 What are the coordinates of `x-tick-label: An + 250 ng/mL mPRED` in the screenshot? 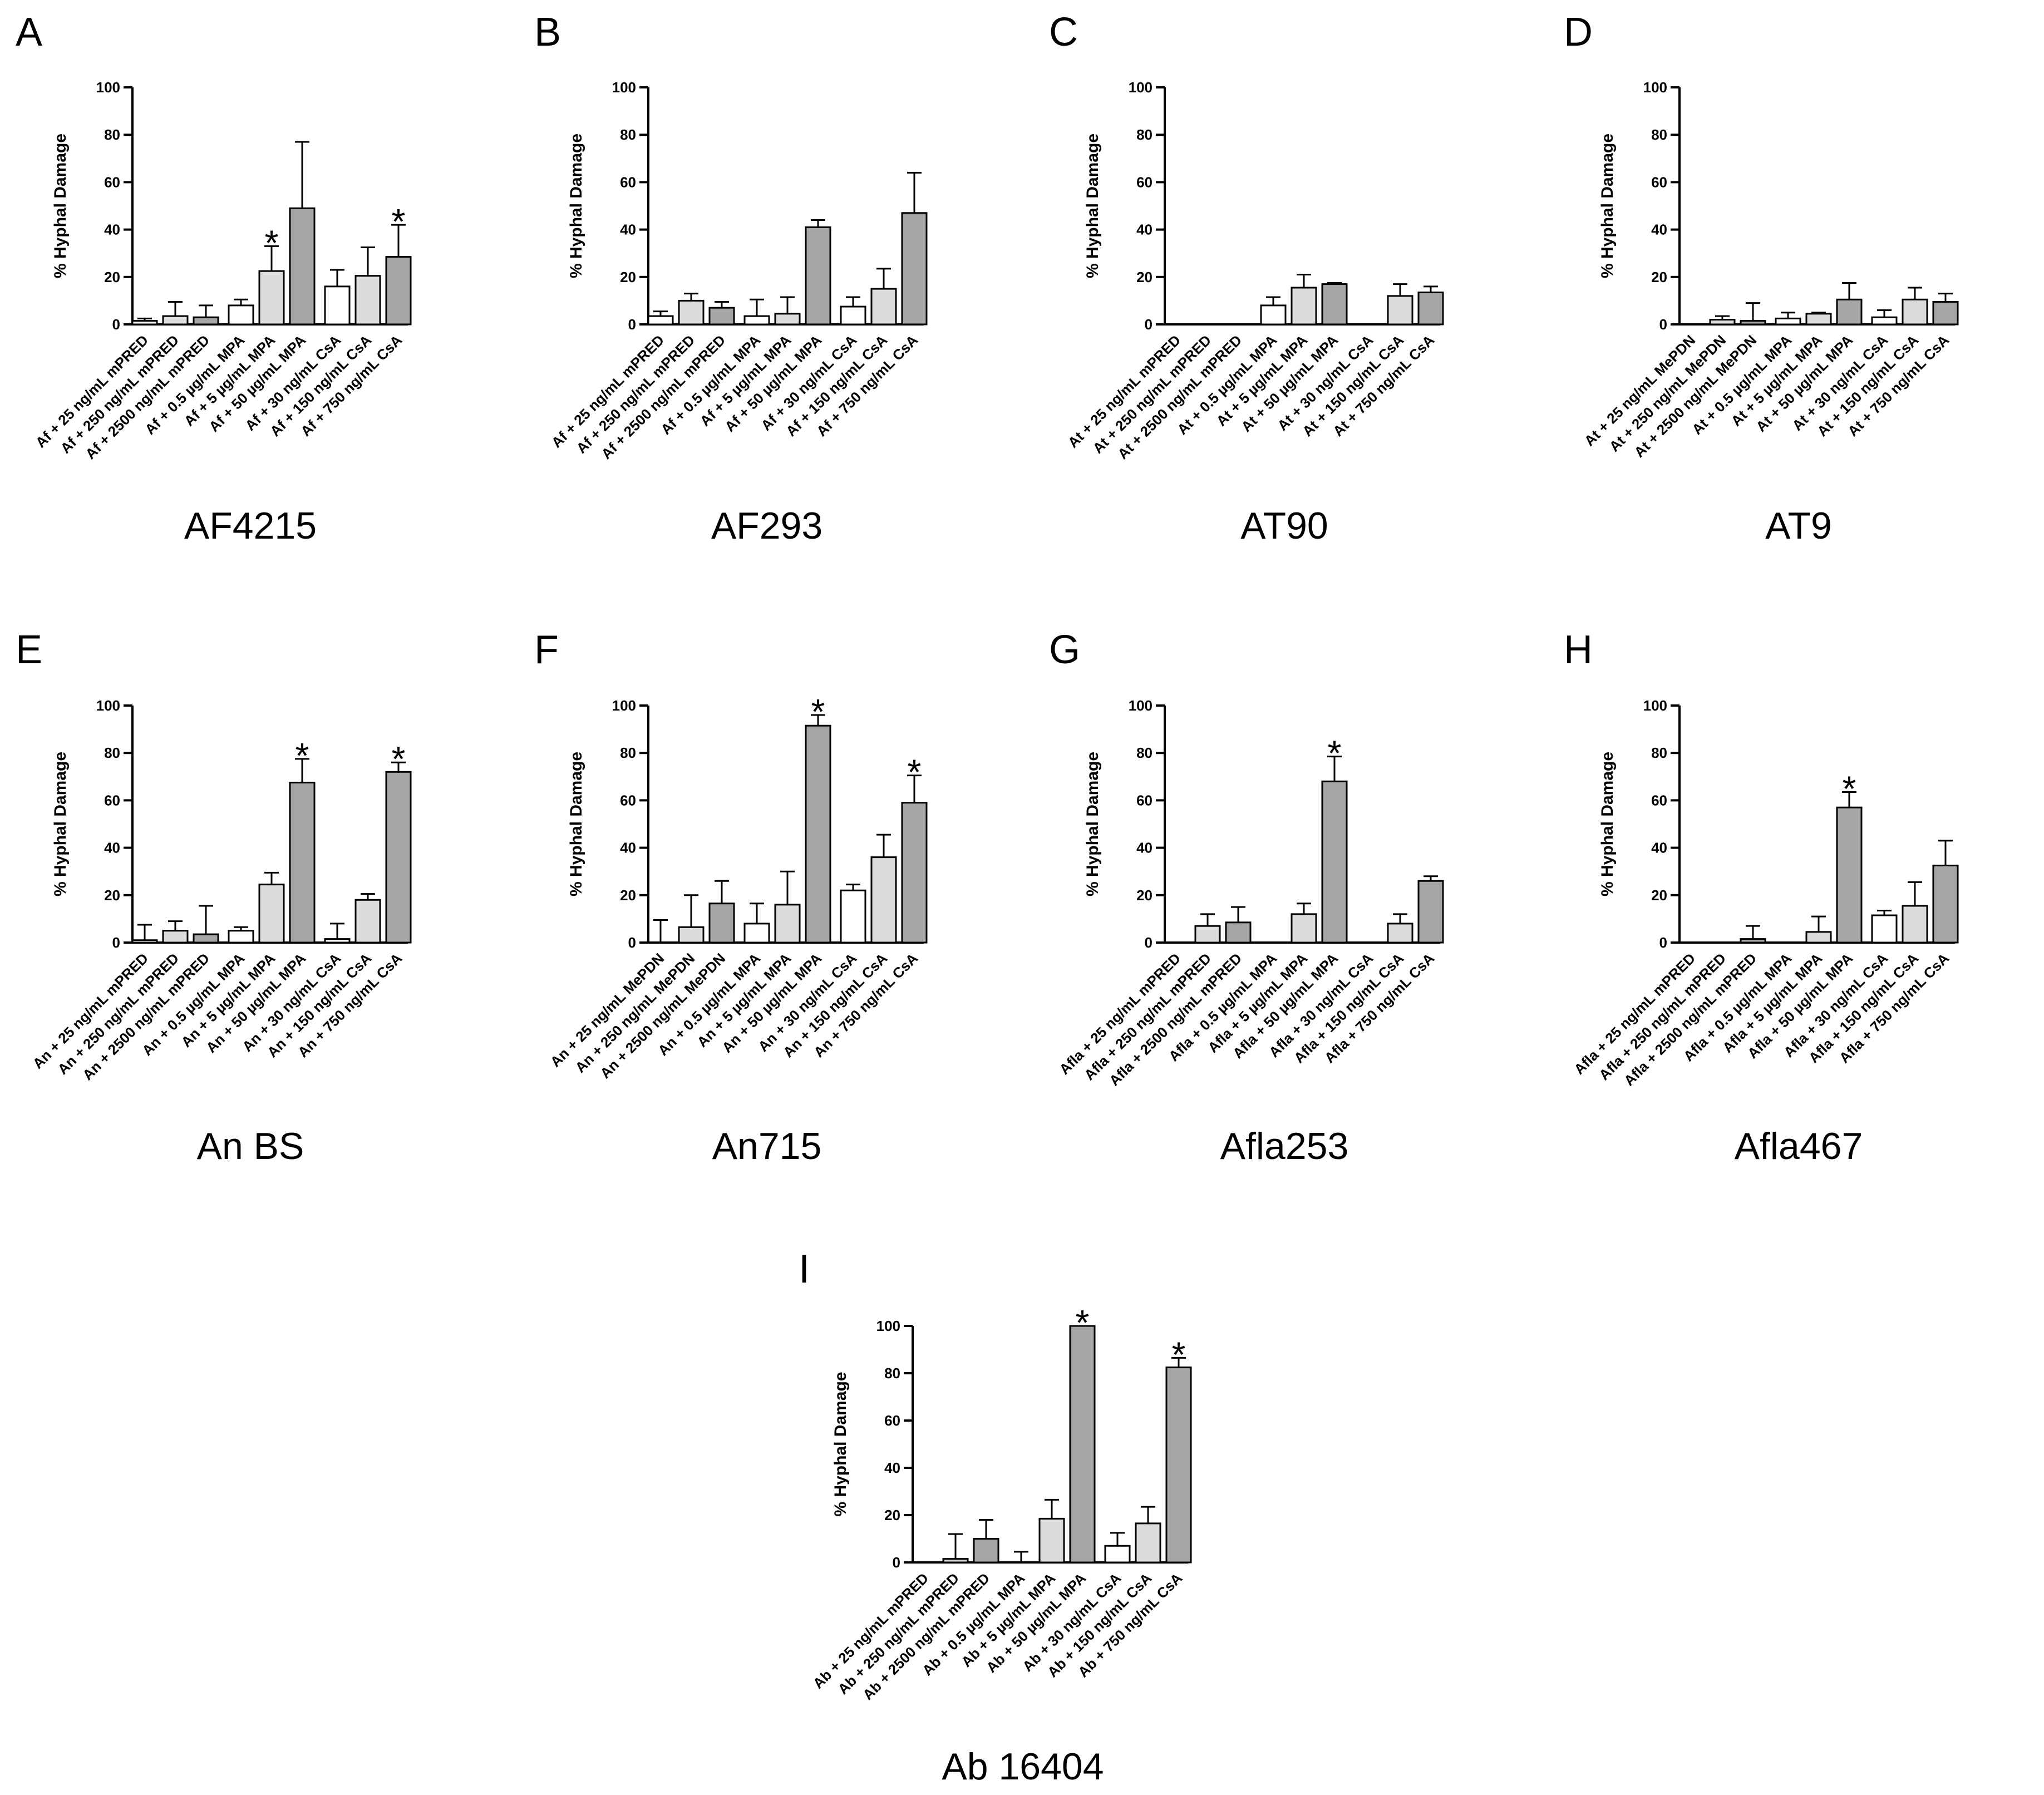 It's located at (118, 1014).